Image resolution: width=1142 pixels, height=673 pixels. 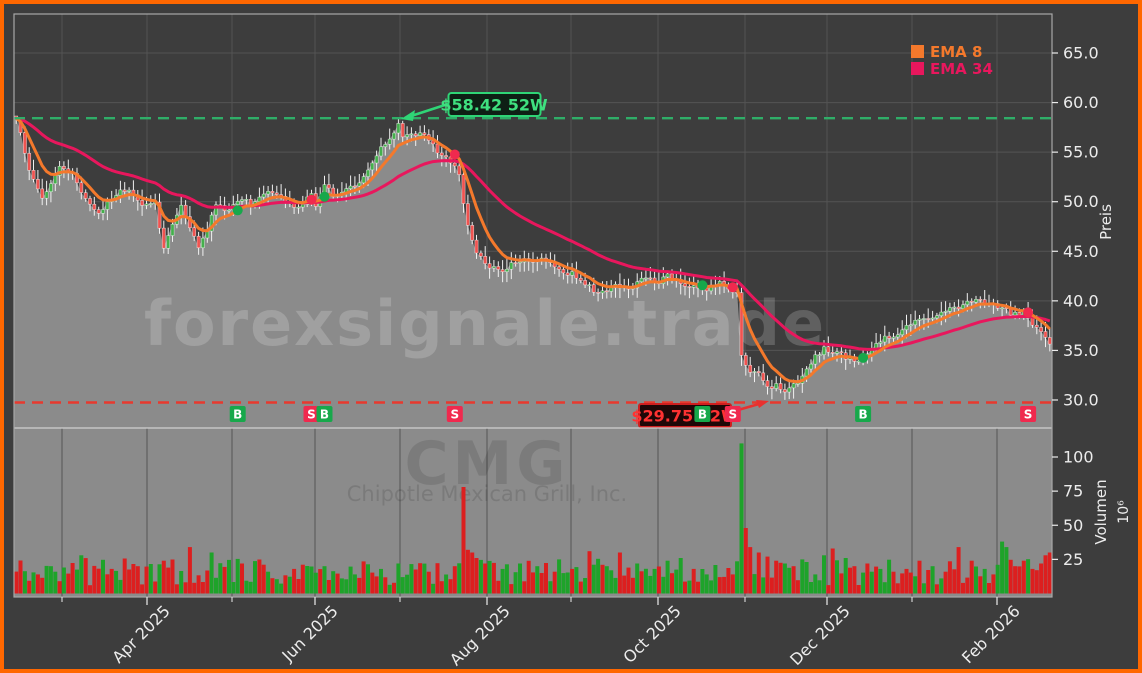 I want to click on x-tick-label: Jun 2025, so click(x=310, y=633).